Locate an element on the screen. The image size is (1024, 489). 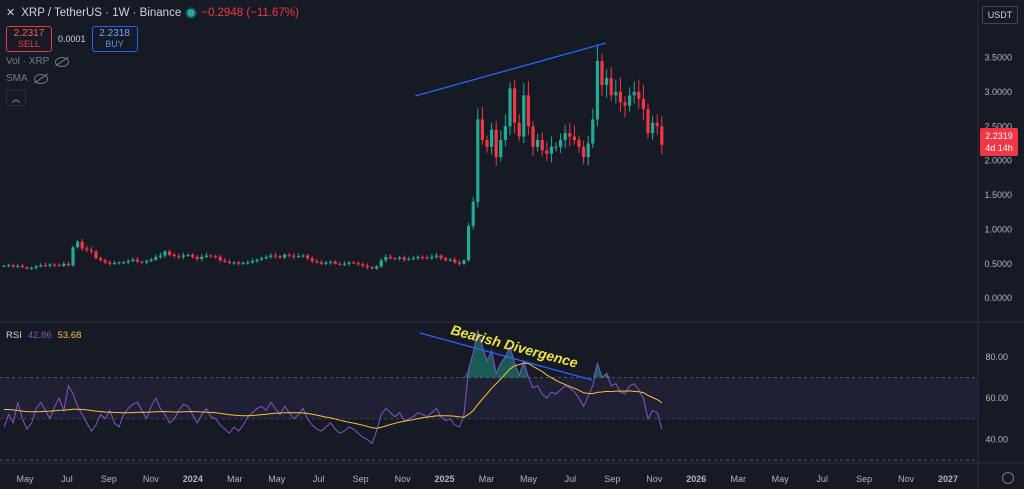
price-change: −0.2948 (−11.67%) is located at coordinates (250, 12).